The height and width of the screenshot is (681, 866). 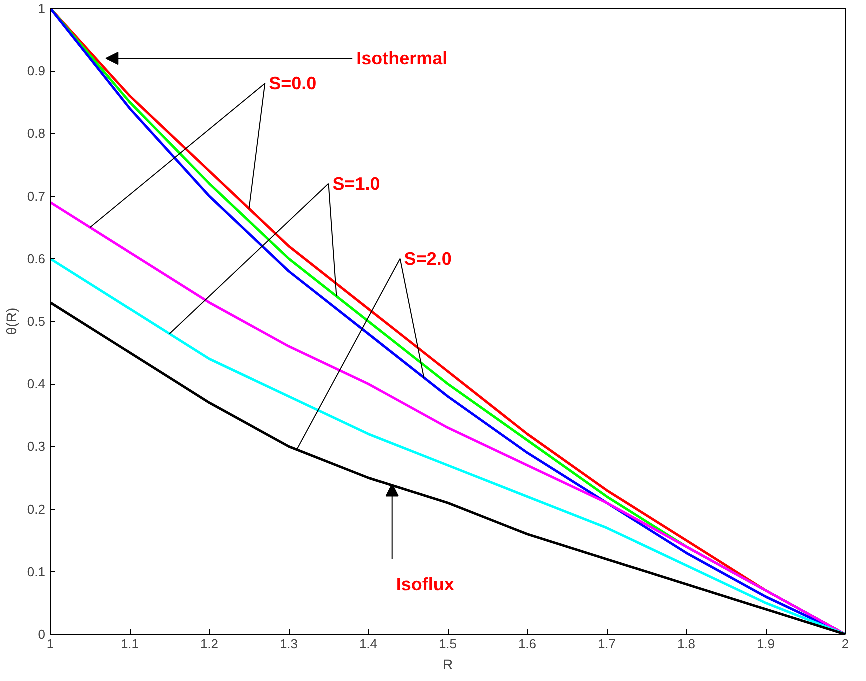 What do you see at coordinates (36, 509) in the screenshot?
I see `y-tick-label: 0.2` at bounding box center [36, 509].